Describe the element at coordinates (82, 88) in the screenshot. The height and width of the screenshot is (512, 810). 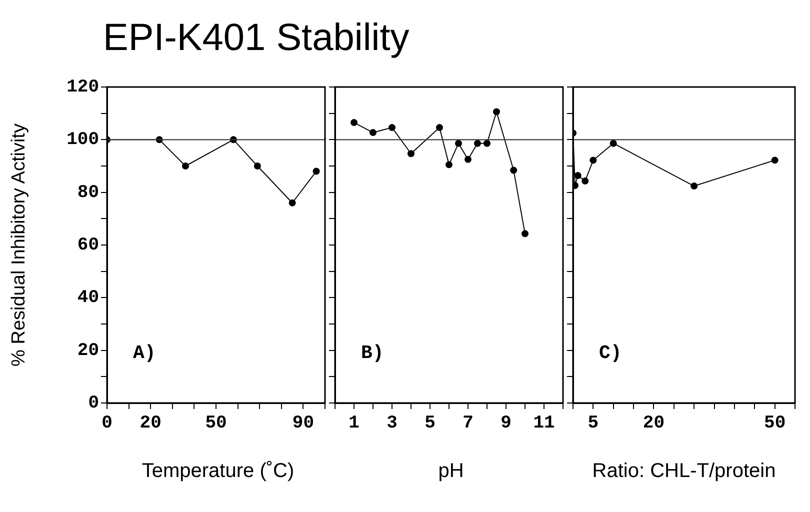
I see `y-tick-label: 120` at that location.